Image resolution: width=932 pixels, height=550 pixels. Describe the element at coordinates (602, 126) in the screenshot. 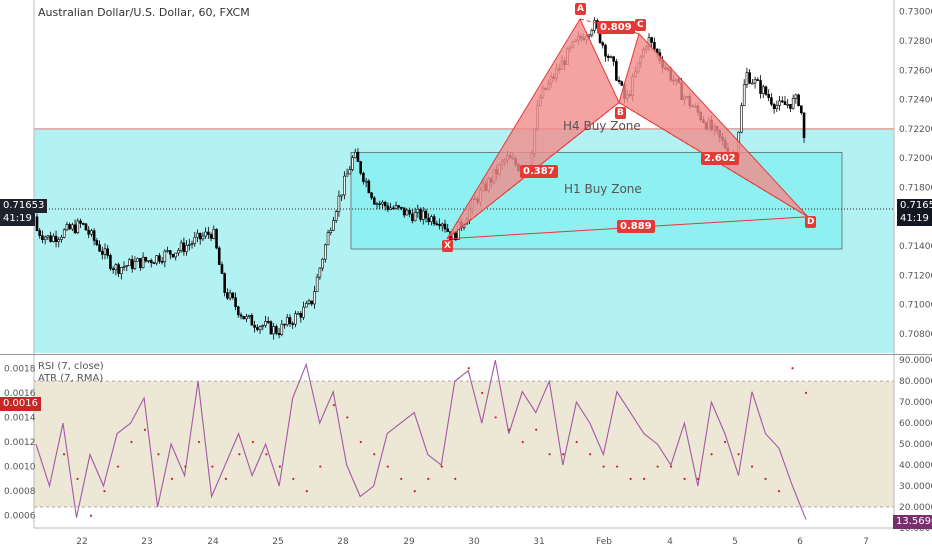

I see `h4-zone-label: H4 Buy Zone` at that location.